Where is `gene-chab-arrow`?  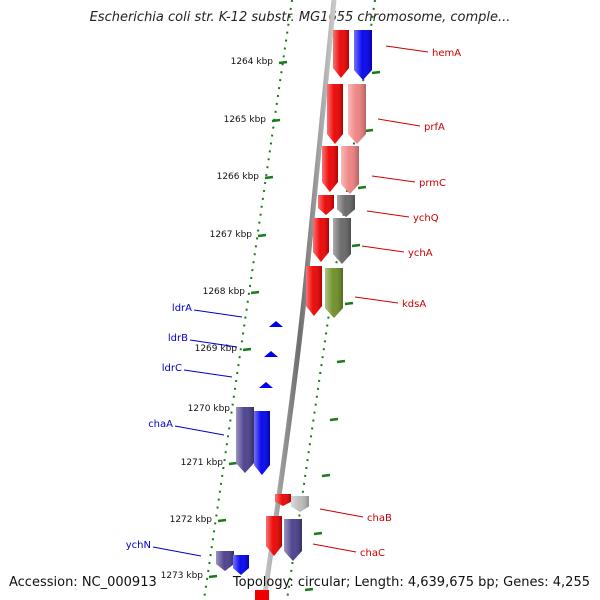 gene-chab-arrow is located at coordinates (283, 500).